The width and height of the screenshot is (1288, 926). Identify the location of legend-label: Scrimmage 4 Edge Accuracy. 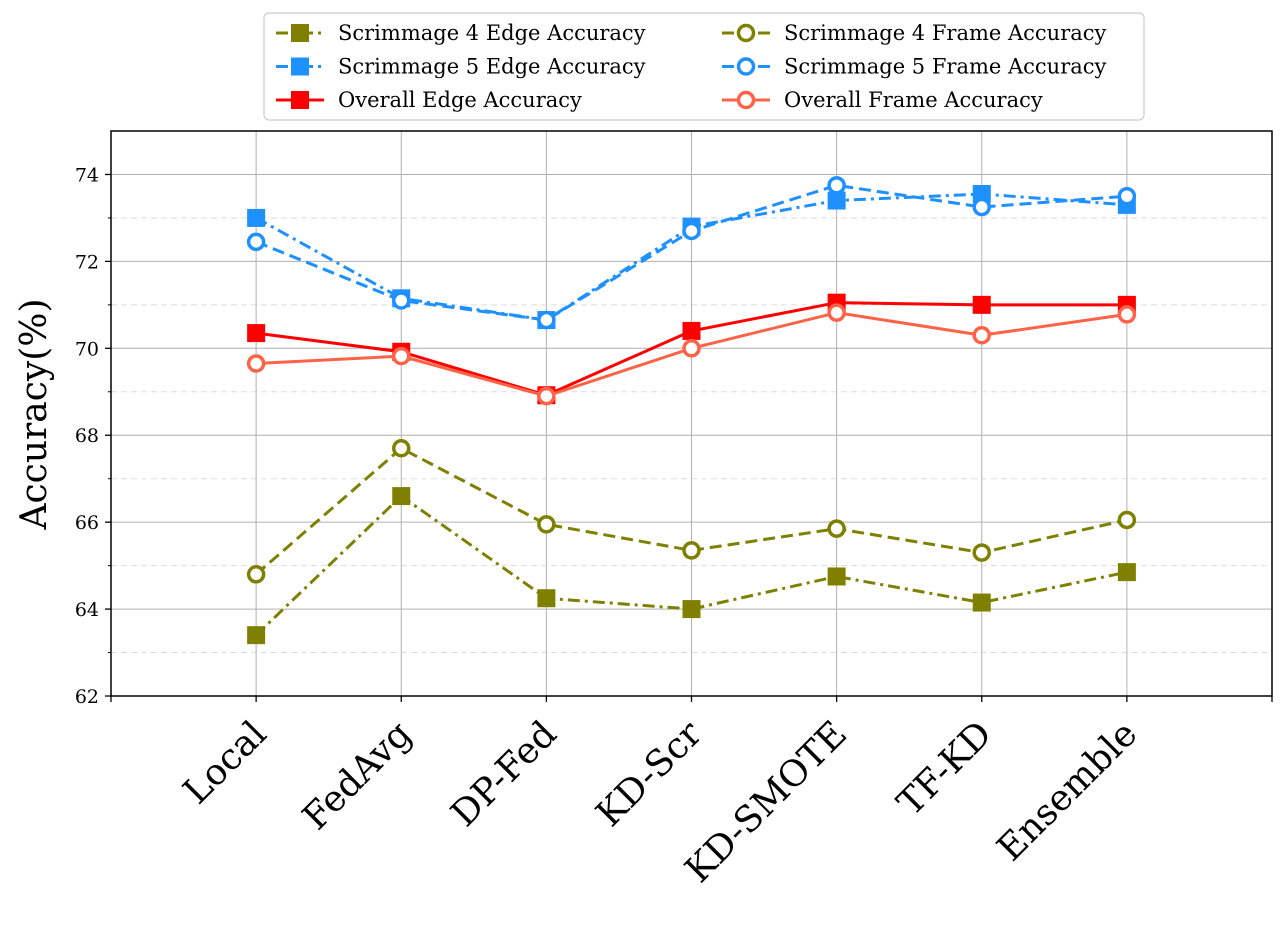
(492, 33).